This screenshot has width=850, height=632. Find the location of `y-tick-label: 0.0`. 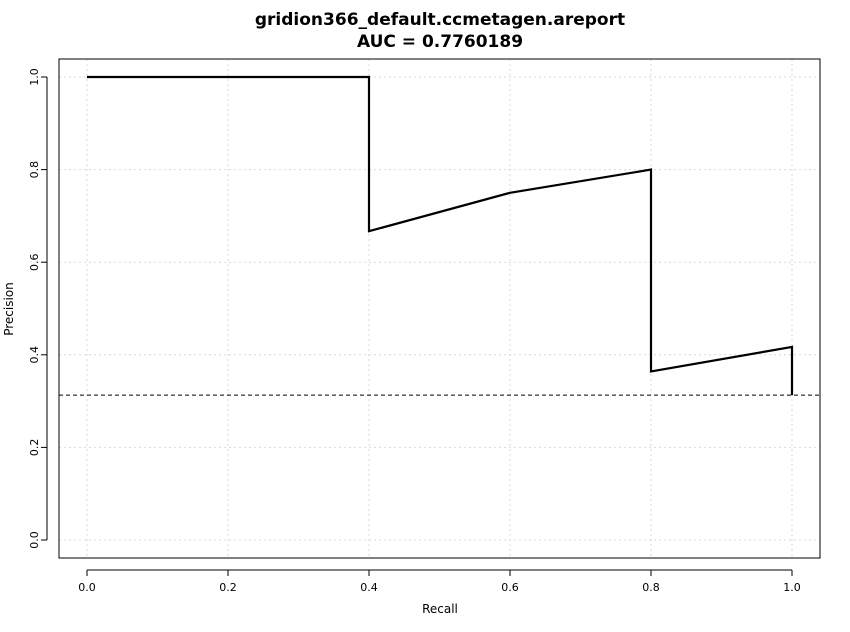

y-tick-label: 0.0 is located at coordinates (34, 540).